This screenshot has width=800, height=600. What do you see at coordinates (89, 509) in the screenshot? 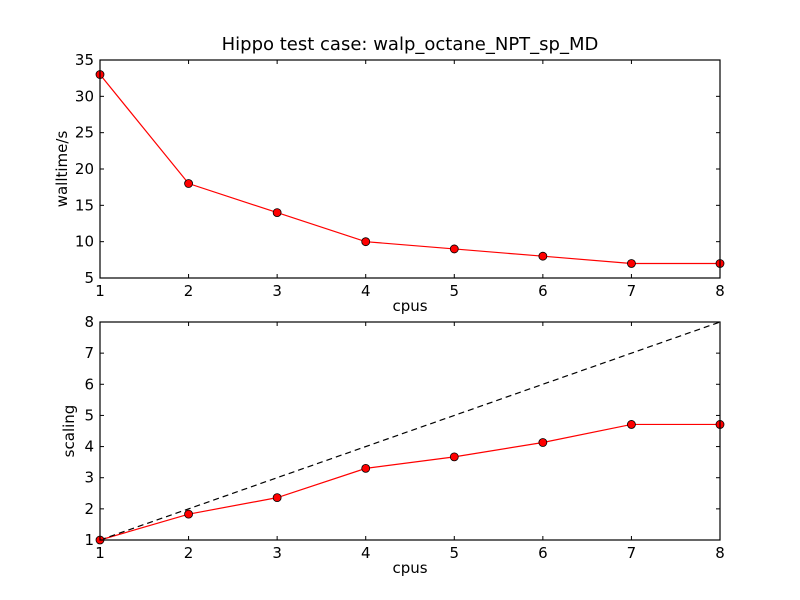
I see `scaling-y-tick-label-1: 2` at bounding box center [89, 509].